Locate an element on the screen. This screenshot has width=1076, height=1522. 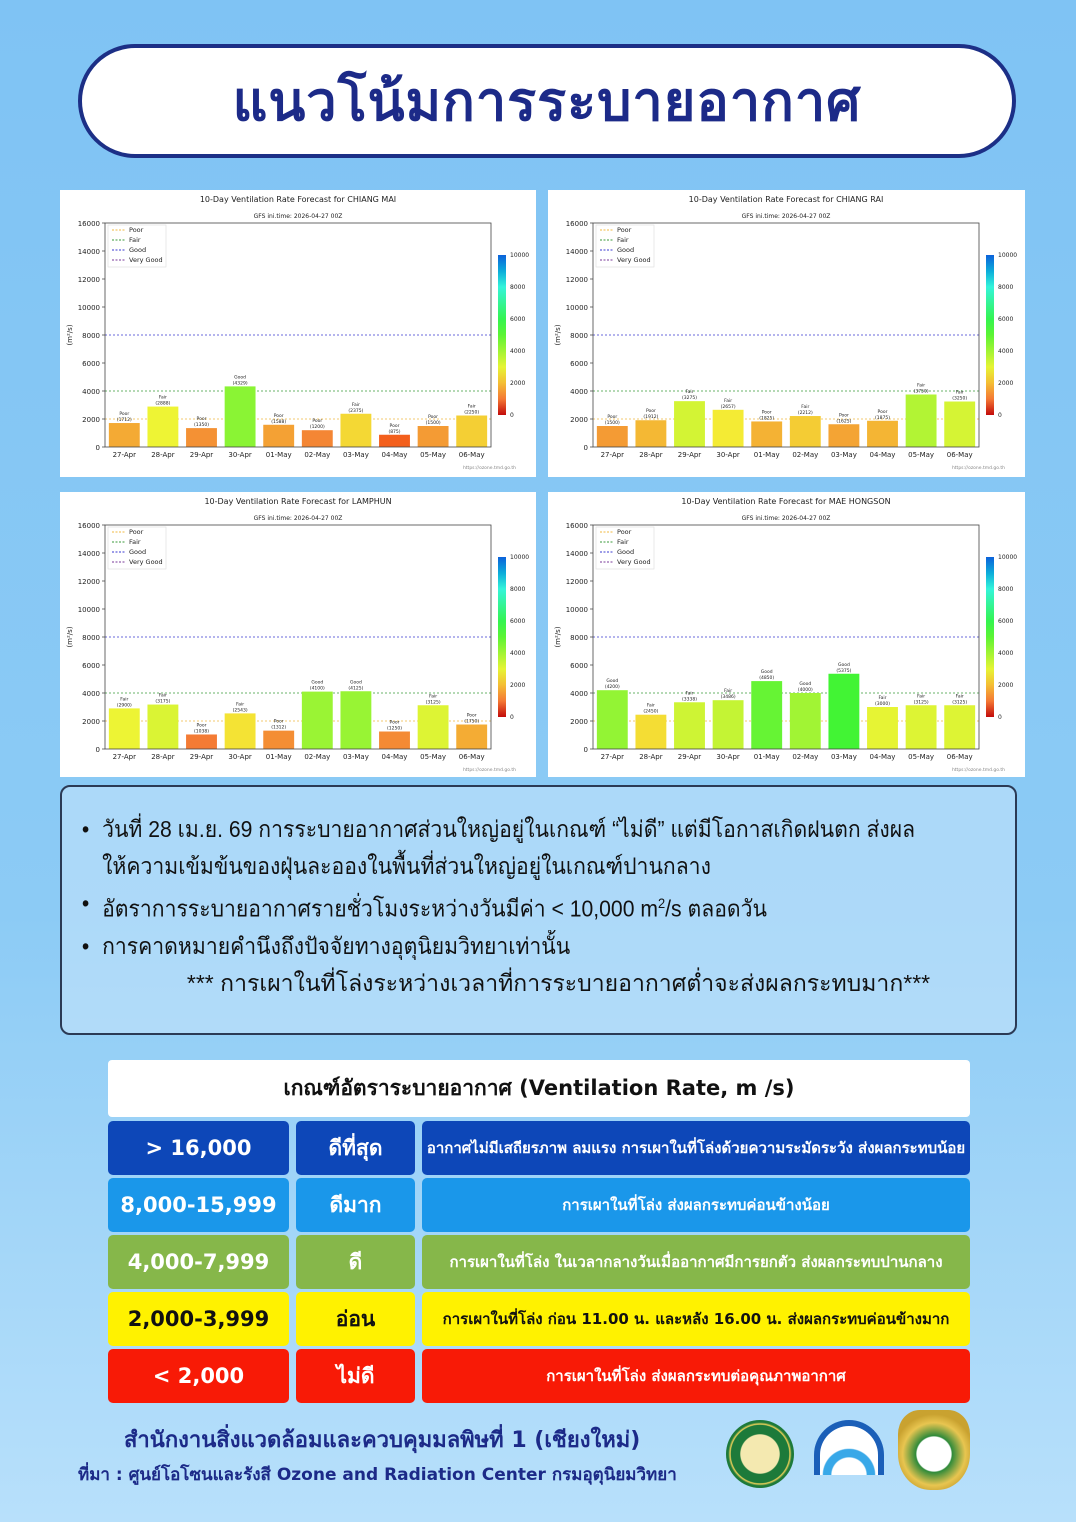
colorbar-tick-label: 0 is located at coordinates (512, 717).